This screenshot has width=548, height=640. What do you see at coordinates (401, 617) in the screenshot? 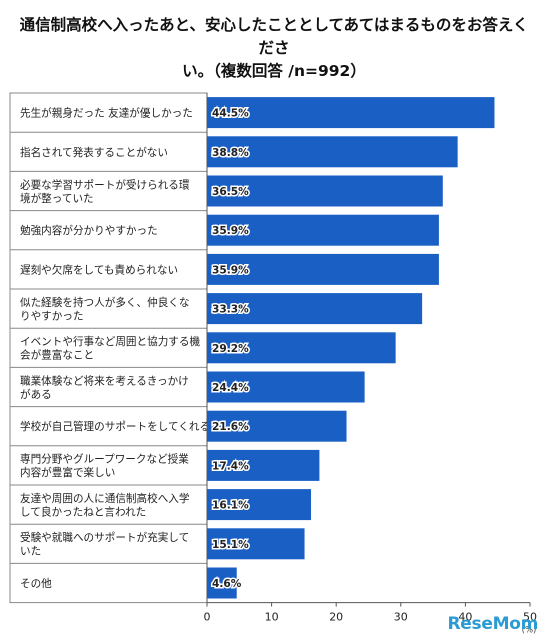
I see `x-tick-label: 30` at bounding box center [401, 617].